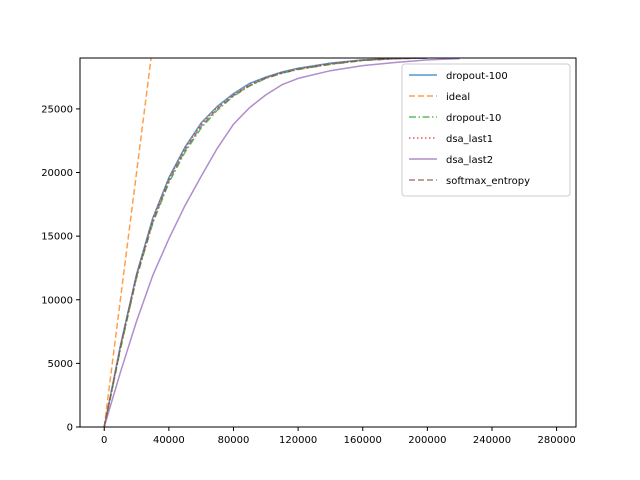 The height and width of the screenshot is (480, 640). Describe the element at coordinates (57, 237) in the screenshot. I see `y-tick-label: 15000` at that location.